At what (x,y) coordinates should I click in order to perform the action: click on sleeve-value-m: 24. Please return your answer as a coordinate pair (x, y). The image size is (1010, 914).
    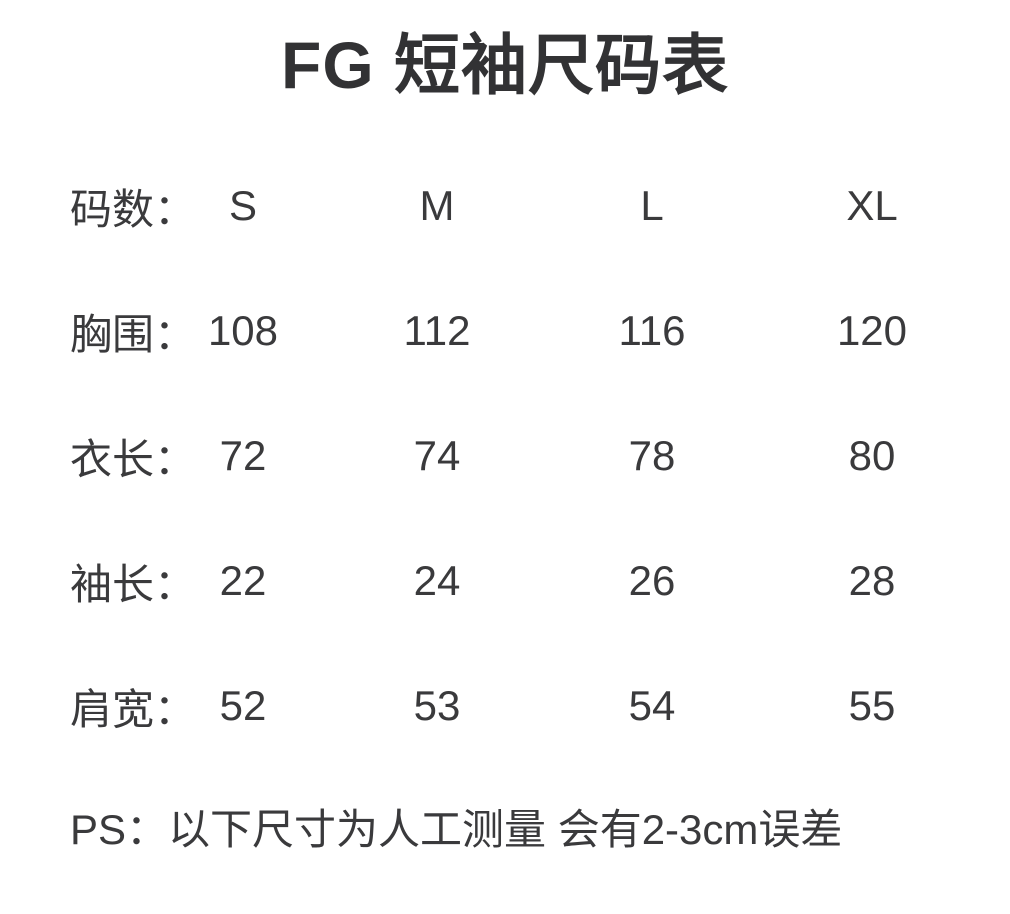
    Looking at the image, I should click on (437, 581).